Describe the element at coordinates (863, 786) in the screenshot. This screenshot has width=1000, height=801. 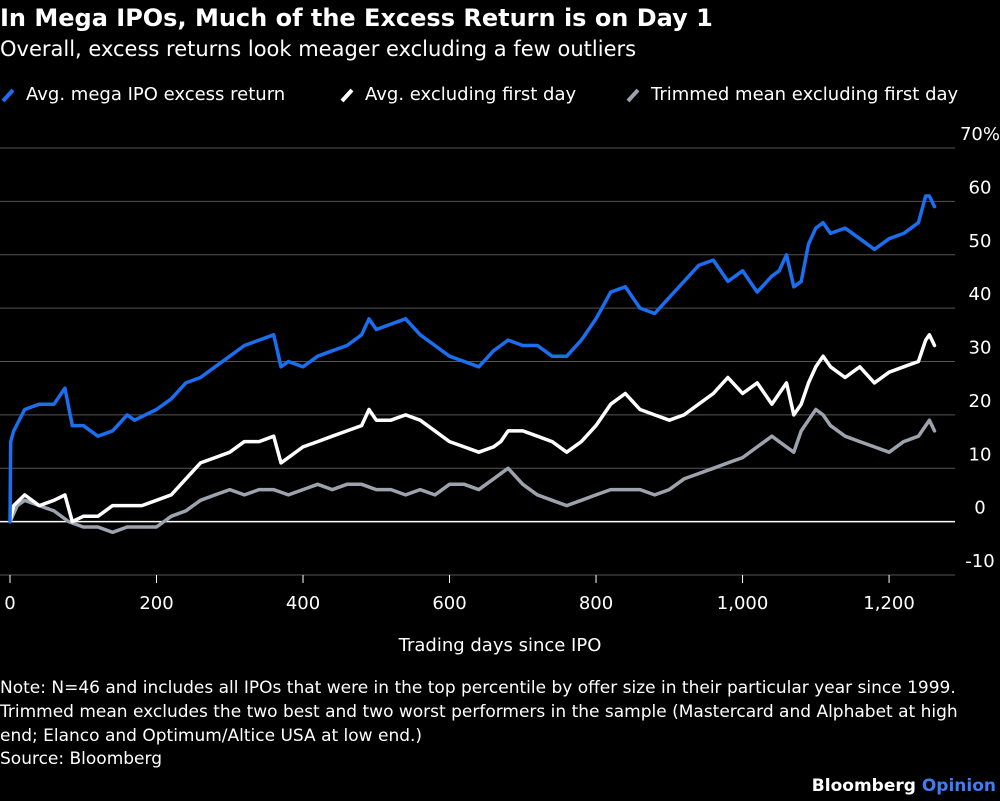
I see `brand-name: Bloomberg` at that location.